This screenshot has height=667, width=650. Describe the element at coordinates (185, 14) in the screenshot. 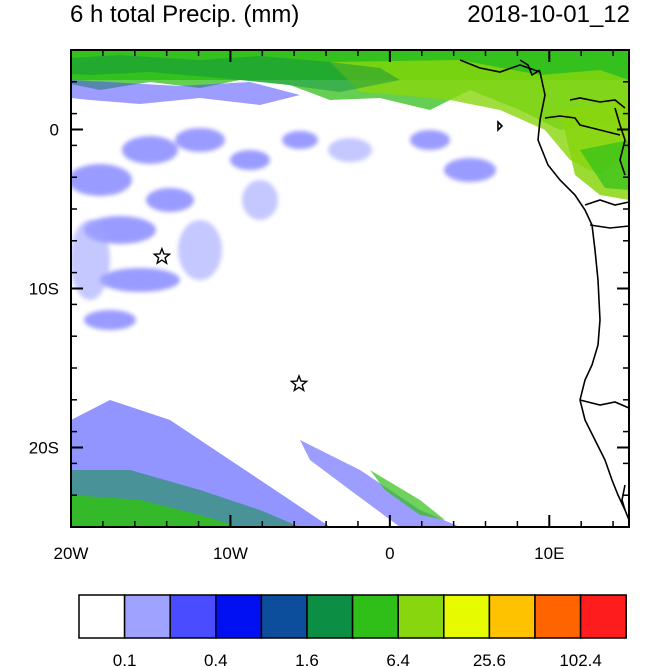

I see `map-title: 6 h total Precip. (mm)` at that location.